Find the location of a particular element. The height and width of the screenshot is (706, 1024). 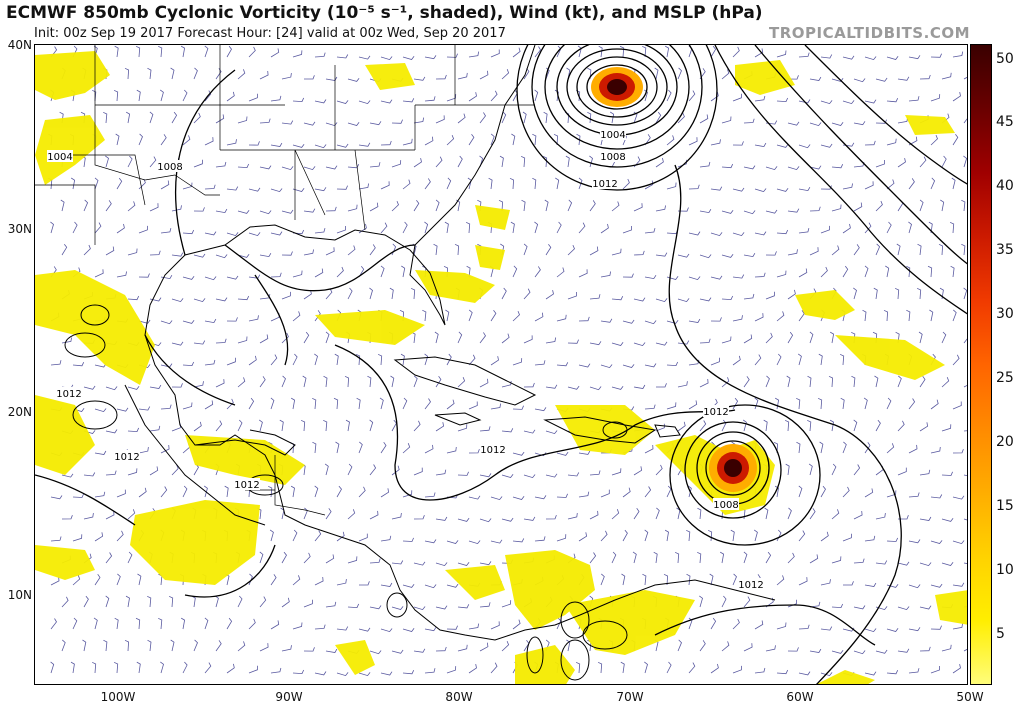

isobar-label: 1004 is located at coordinates (612, 135).